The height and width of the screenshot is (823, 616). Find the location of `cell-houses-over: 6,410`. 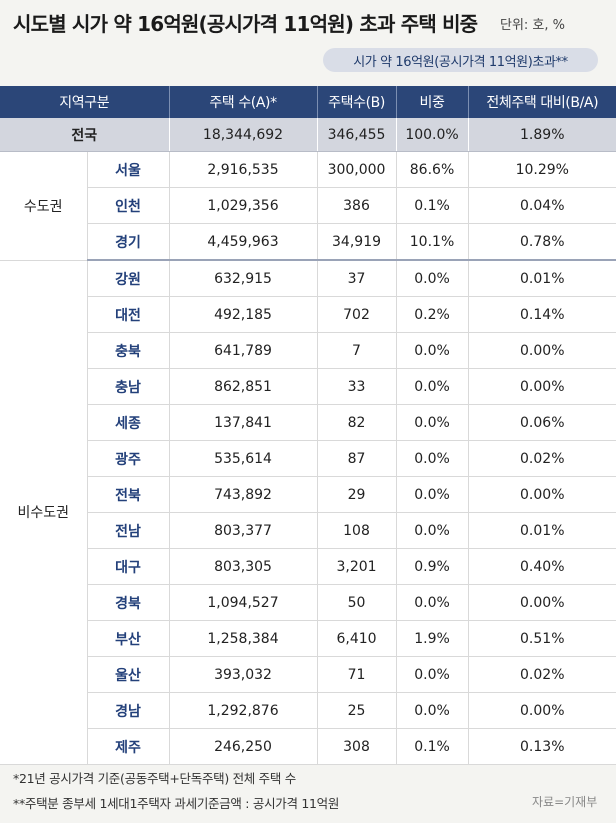

cell-houses-over: 6,410 is located at coordinates (356, 638).